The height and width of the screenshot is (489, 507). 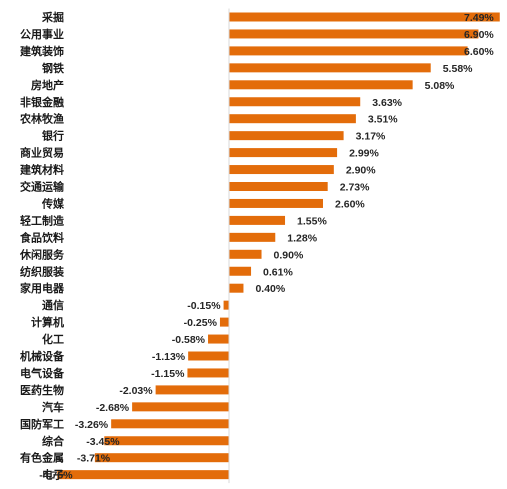 I want to click on category-label-25: 国防军工, so click(x=42, y=424).